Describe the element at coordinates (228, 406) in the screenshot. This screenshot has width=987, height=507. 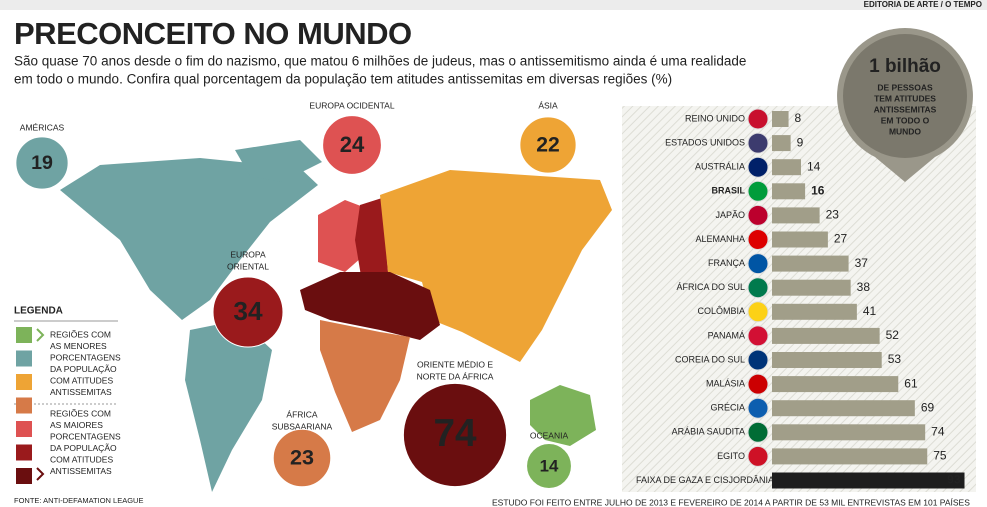
I see `south-america` at that location.